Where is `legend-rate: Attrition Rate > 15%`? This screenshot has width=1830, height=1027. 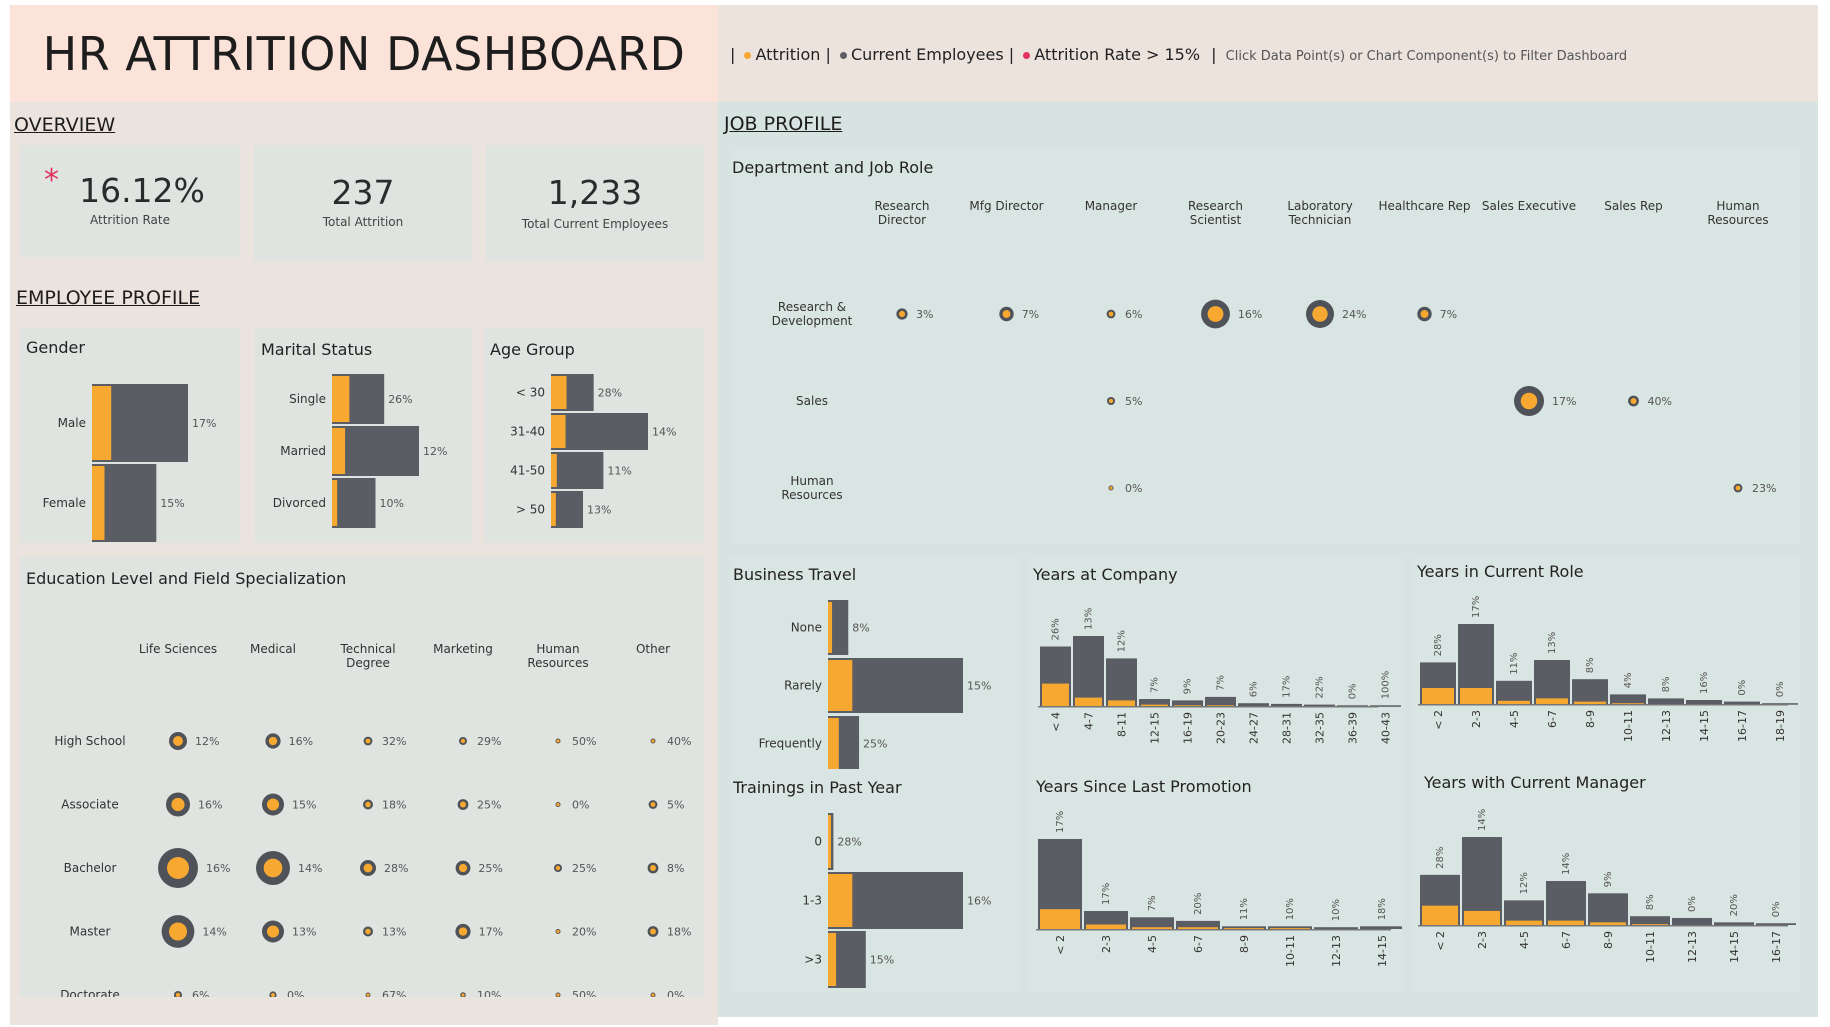 legend-rate: Attrition Rate > 15% is located at coordinates (1117, 54).